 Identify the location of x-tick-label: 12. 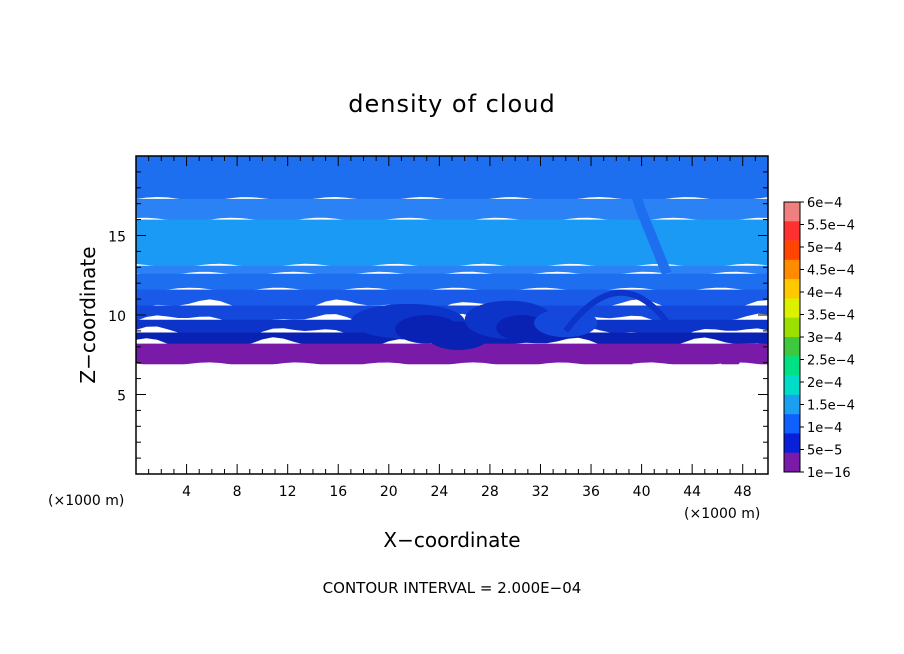
(288, 492).